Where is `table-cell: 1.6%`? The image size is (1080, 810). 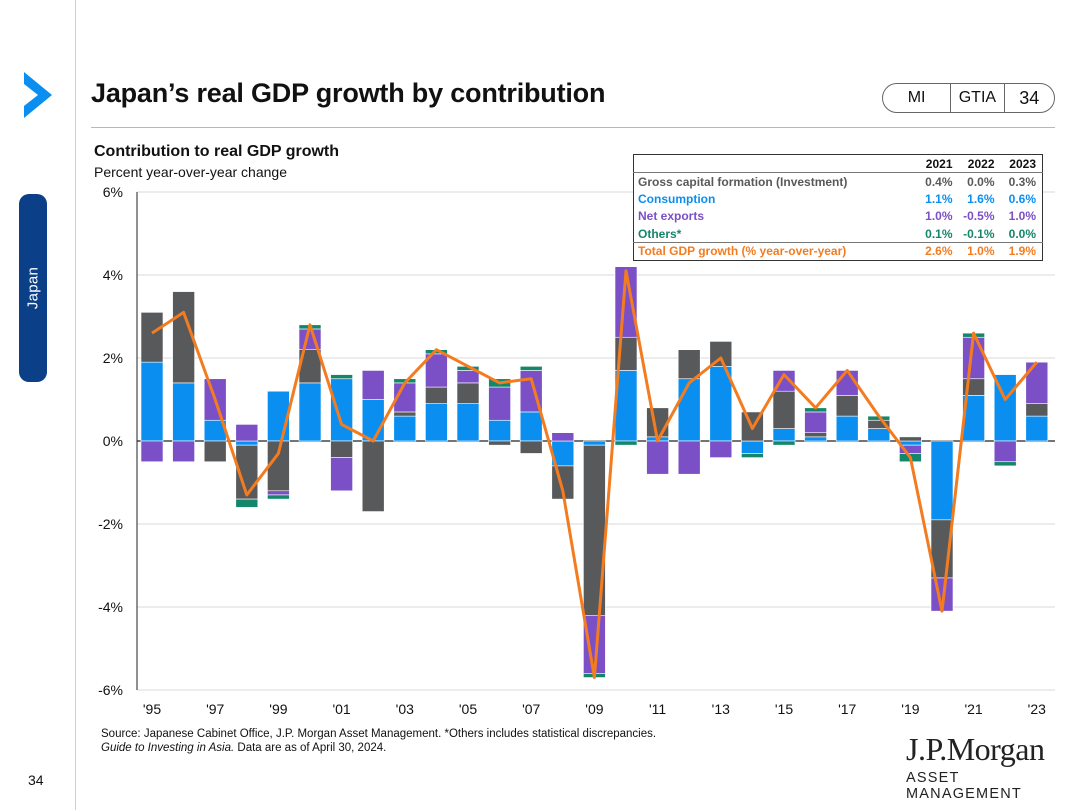 table-cell: 1.6% is located at coordinates (981, 198).